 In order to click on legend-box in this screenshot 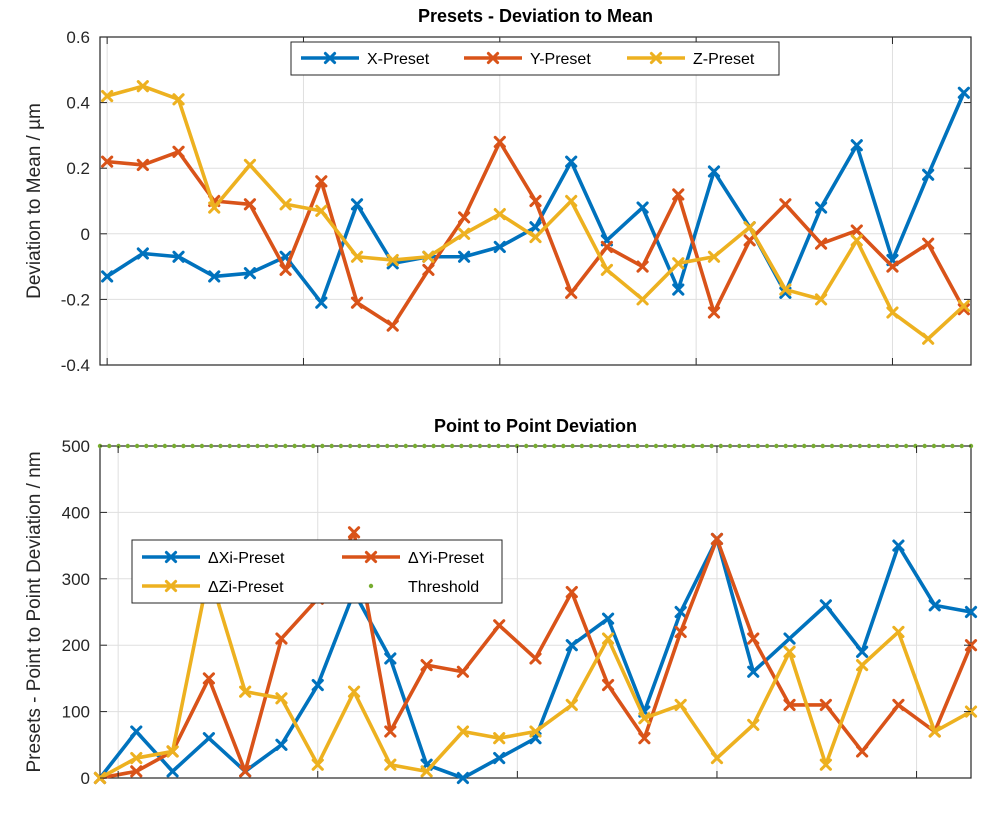, I will do `click(535, 58)`.